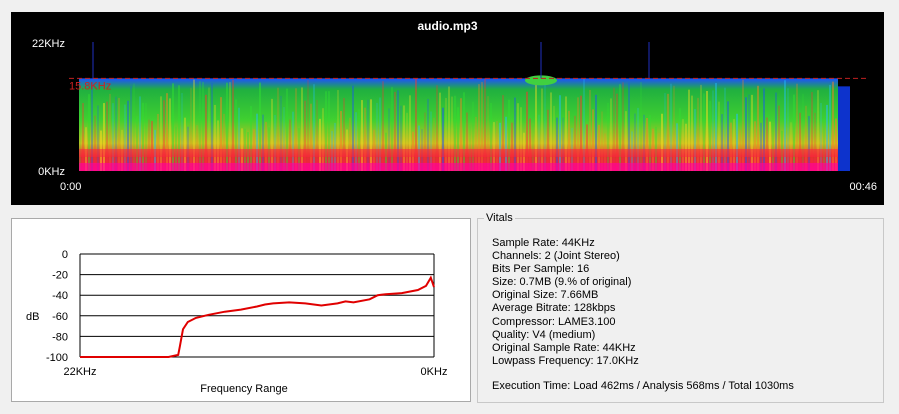  I want to click on vitals-line-compressor: Compressor: LAME3.100, so click(554, 321).